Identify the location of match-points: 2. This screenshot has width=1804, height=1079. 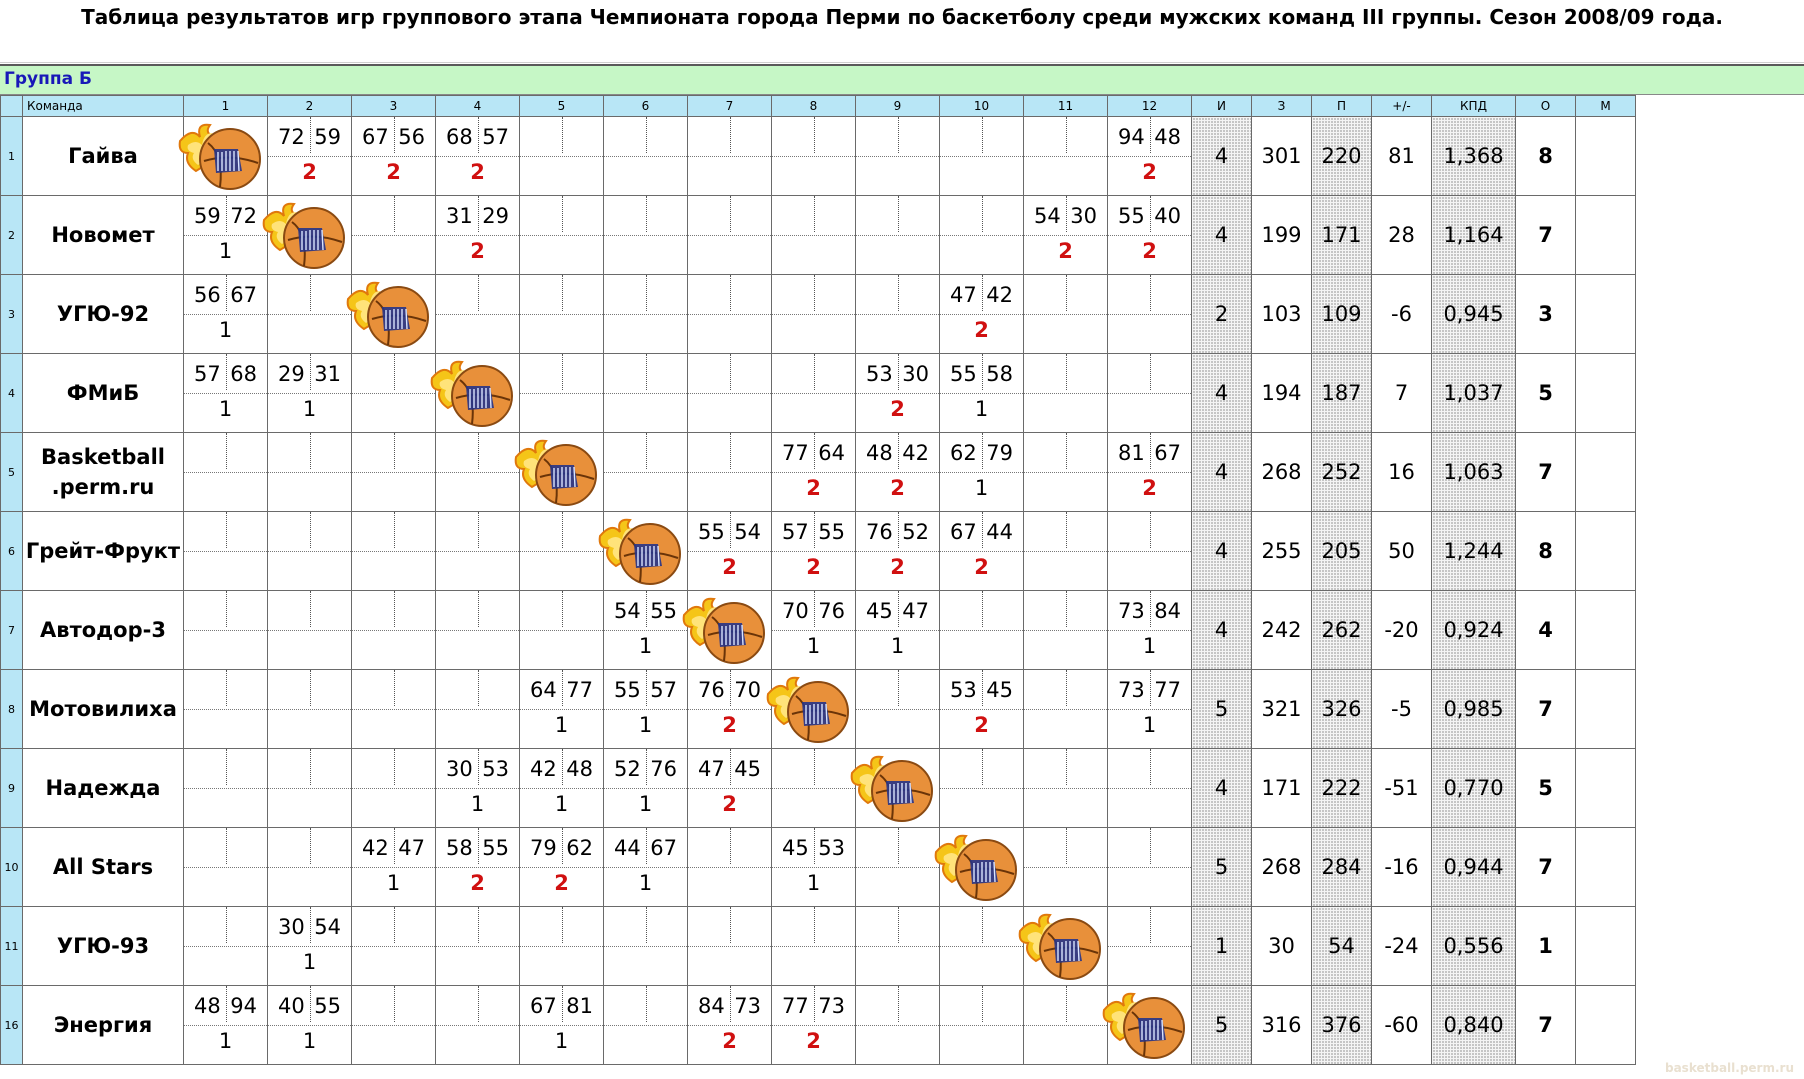
(1149, 251).